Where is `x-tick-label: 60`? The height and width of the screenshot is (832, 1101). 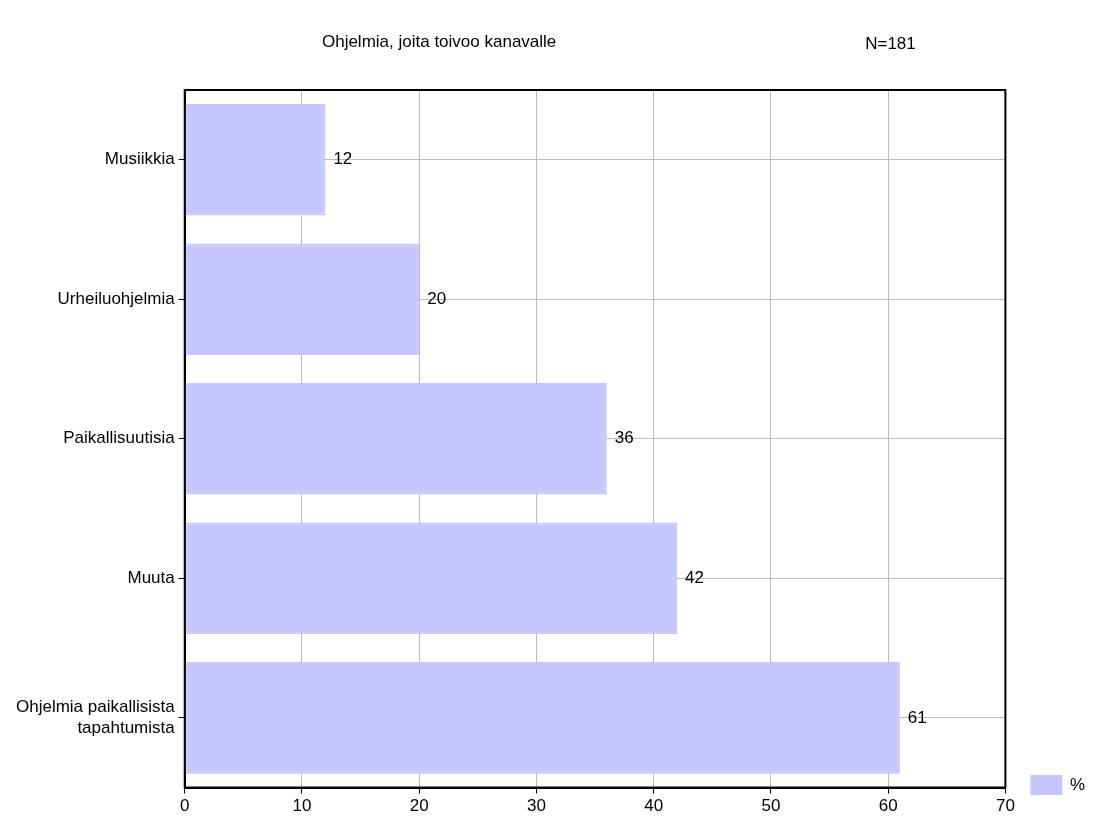
x-tick-label: 60 is located at coordinates (888, 806).